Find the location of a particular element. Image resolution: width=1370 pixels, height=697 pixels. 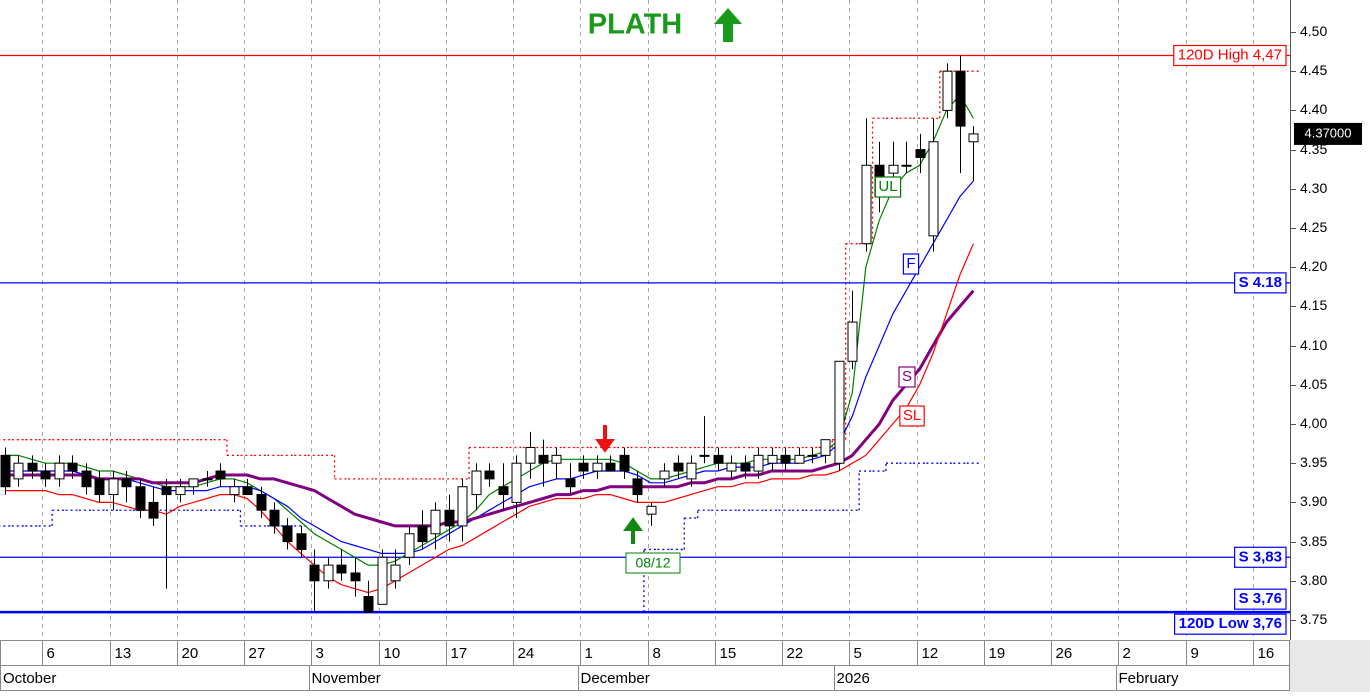

month-label: October is located at coordinates (29, 678).